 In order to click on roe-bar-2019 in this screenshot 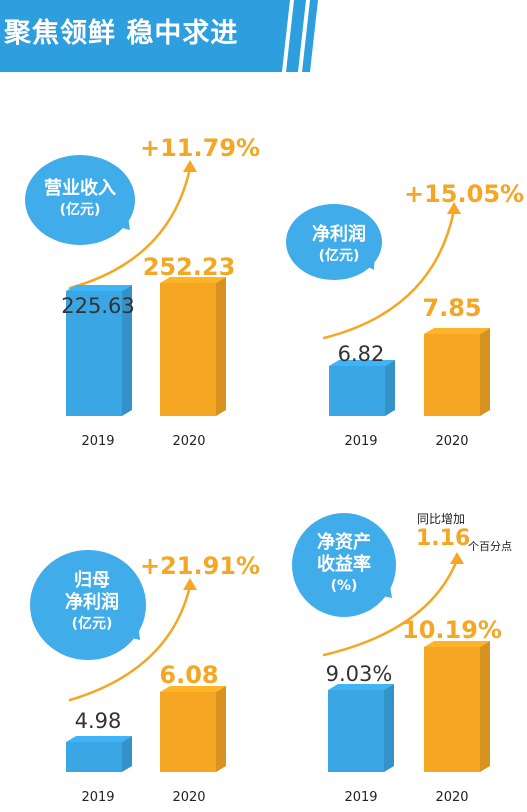, I will do `click(356, 731)`.